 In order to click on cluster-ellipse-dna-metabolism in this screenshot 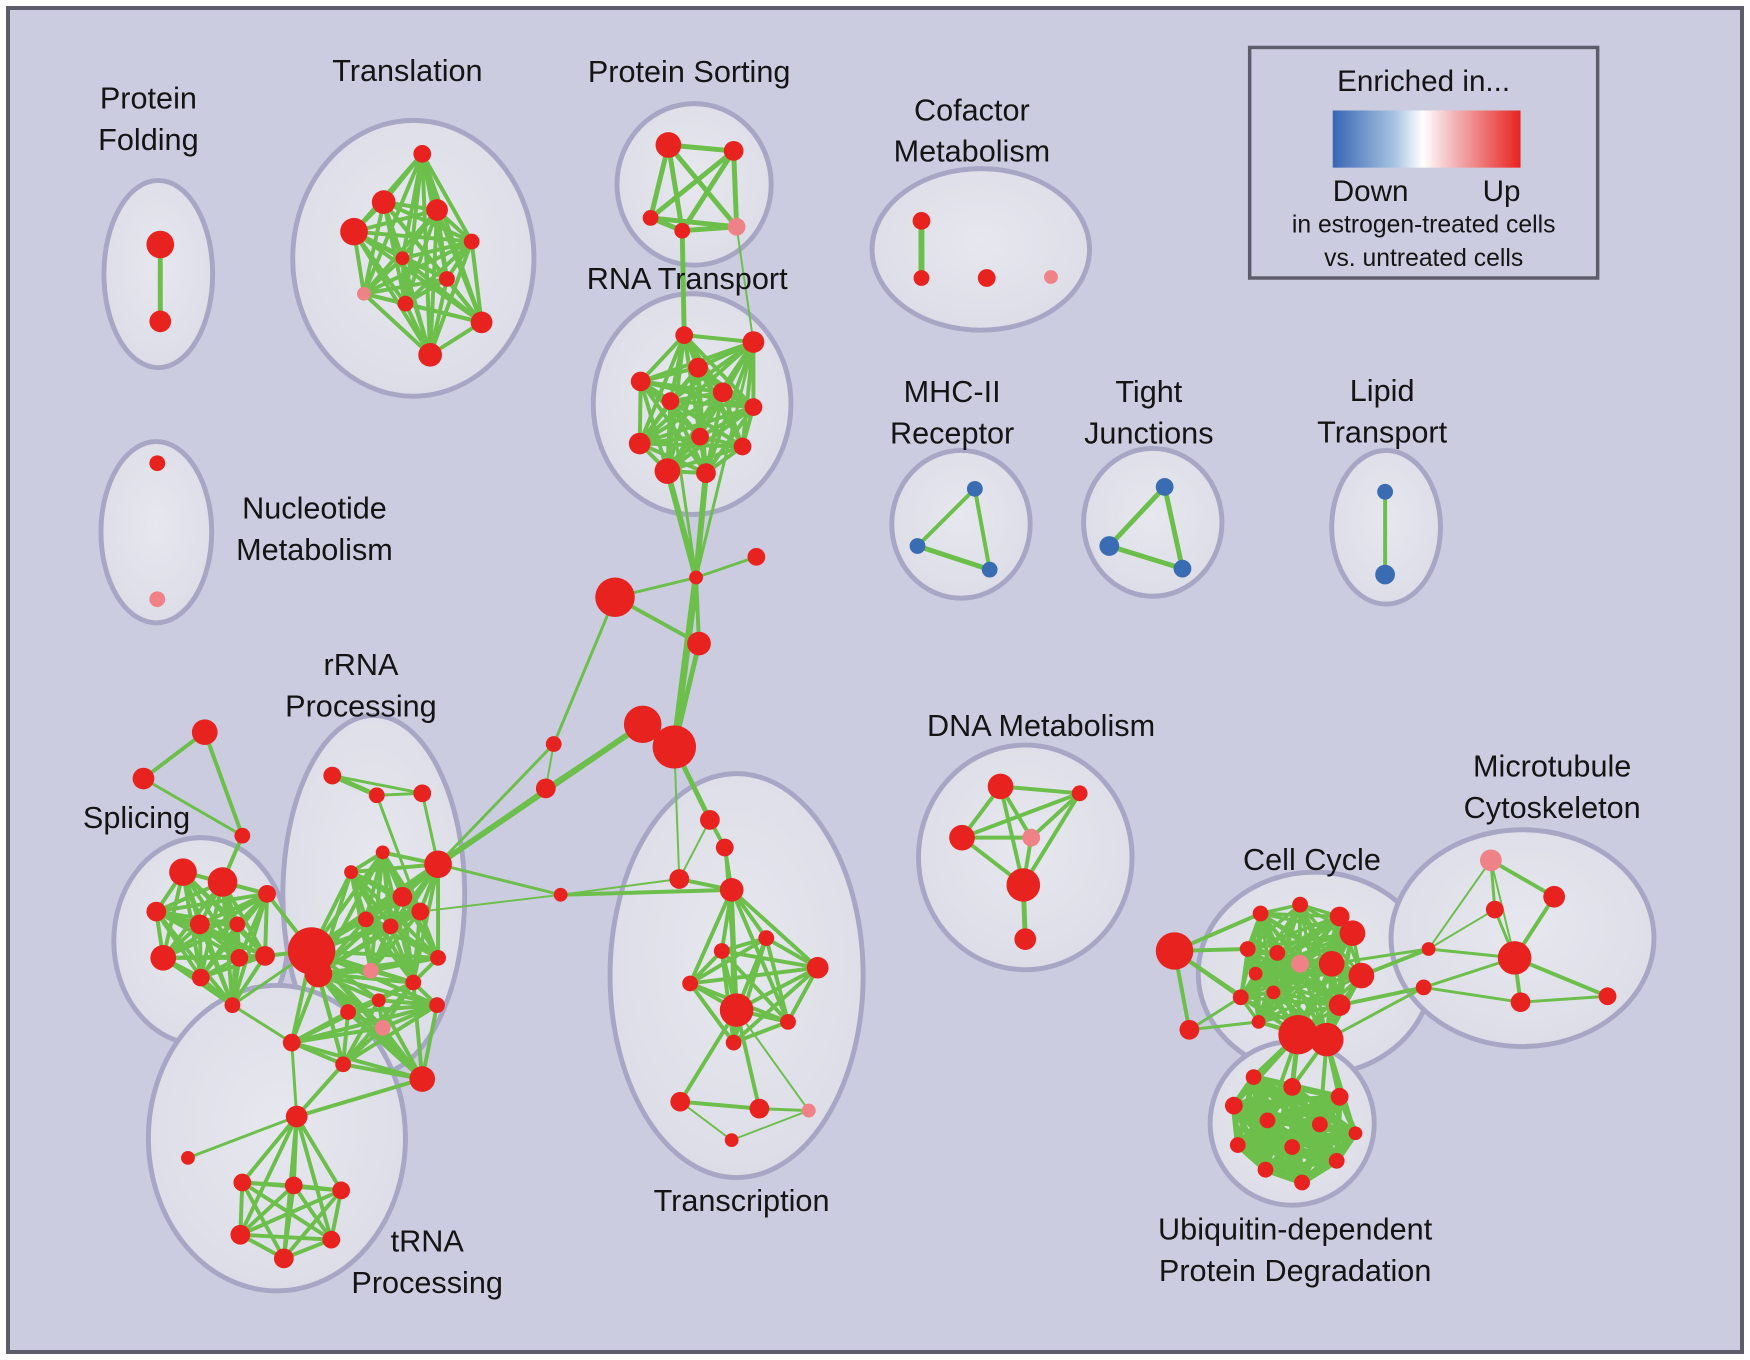, I will do `click(1025, 857)`.